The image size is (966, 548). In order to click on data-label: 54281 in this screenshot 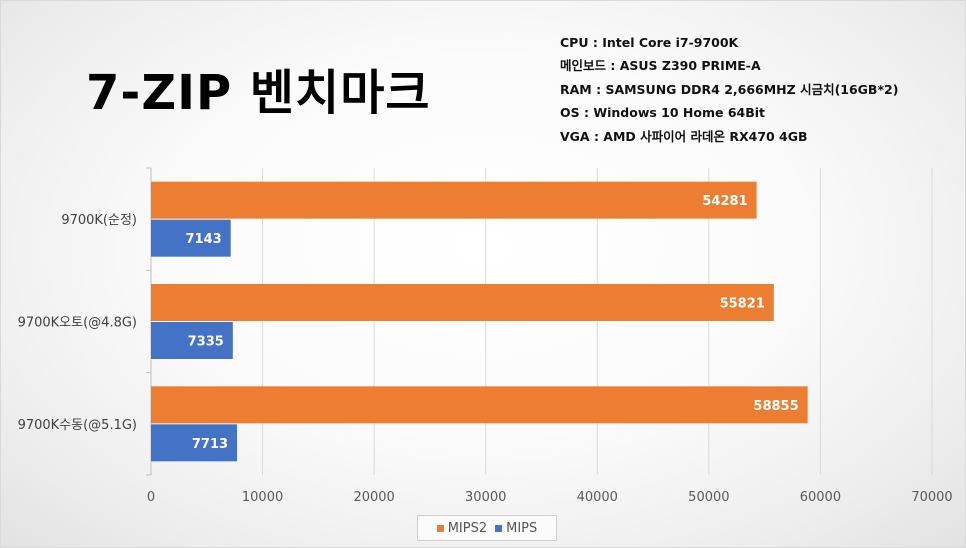, I will do `click(724, 201)`.